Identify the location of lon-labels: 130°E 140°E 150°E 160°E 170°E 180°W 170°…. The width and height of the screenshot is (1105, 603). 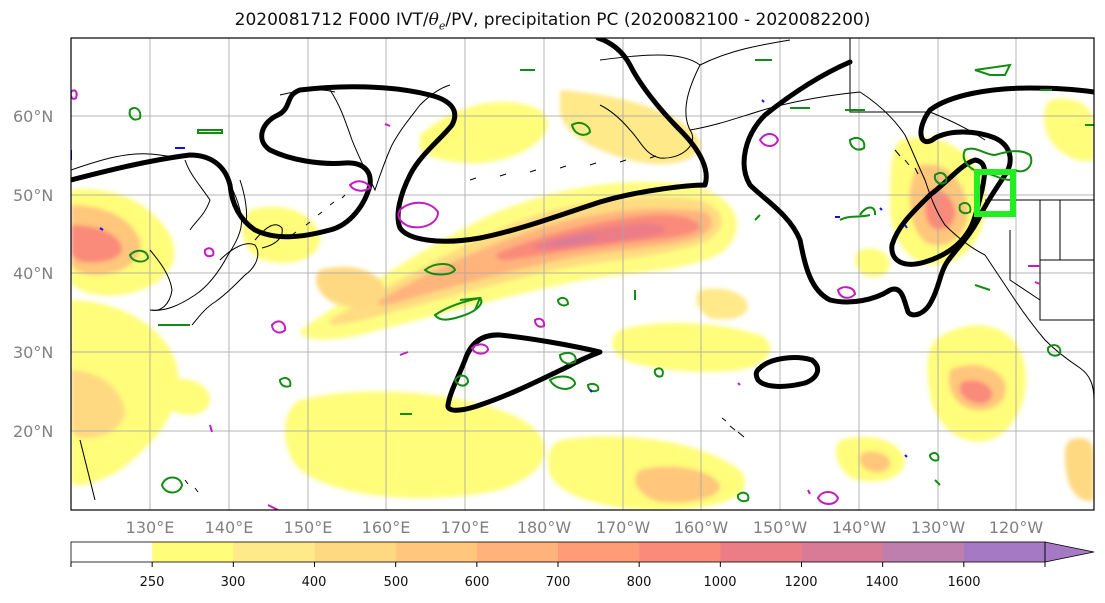
(585, 527).